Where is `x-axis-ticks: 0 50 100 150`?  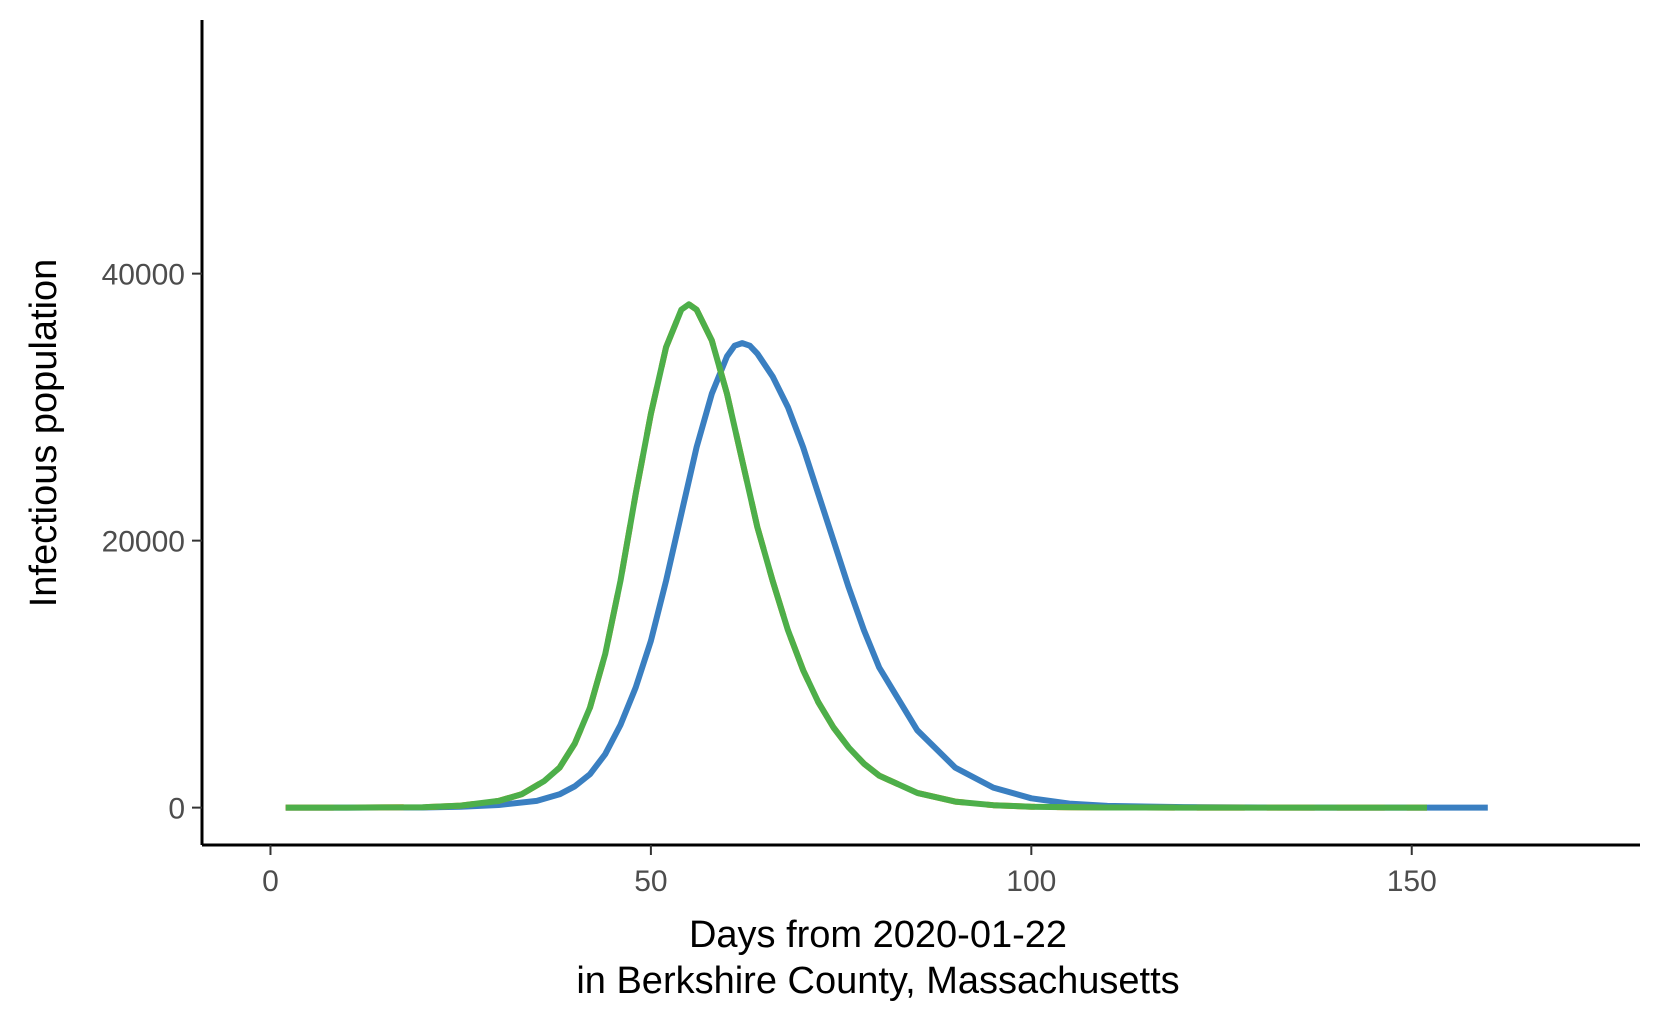 x-axis-ticks: 0 50 100 150 is located at coordinates (849, 871).